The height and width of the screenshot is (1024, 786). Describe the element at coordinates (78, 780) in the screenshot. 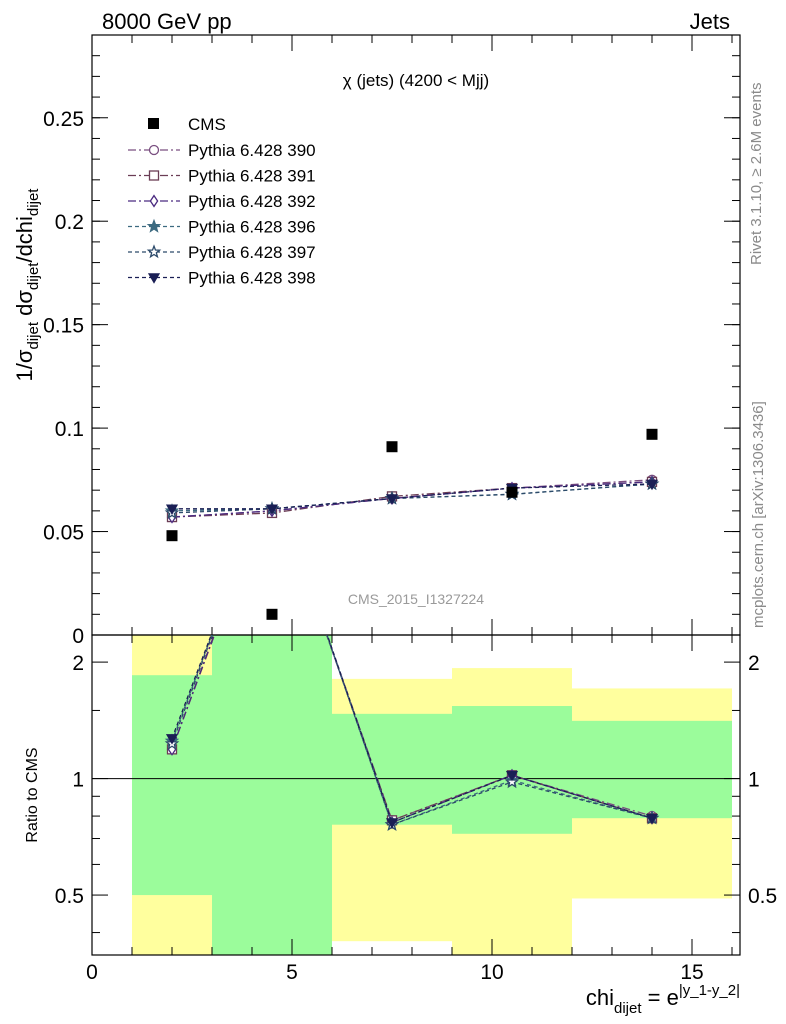

I see `ratio-y-tick-label-left: 1` at that location.